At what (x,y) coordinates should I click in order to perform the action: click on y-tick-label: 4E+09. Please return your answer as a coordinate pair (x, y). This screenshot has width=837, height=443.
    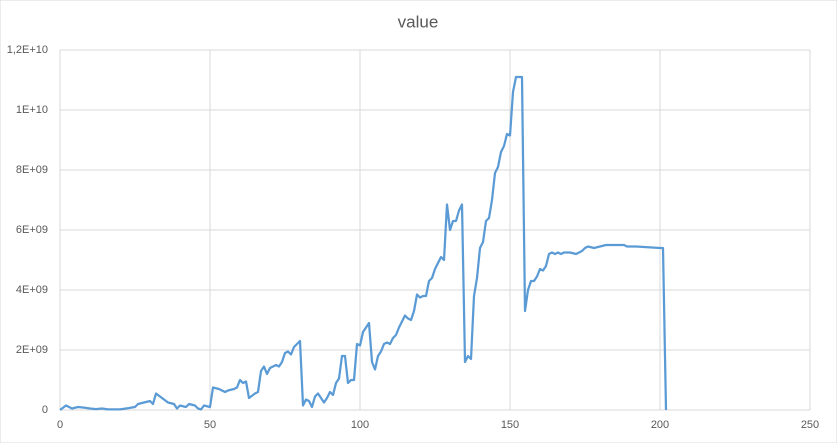
    Looking at the image, I should click on (32, 290).